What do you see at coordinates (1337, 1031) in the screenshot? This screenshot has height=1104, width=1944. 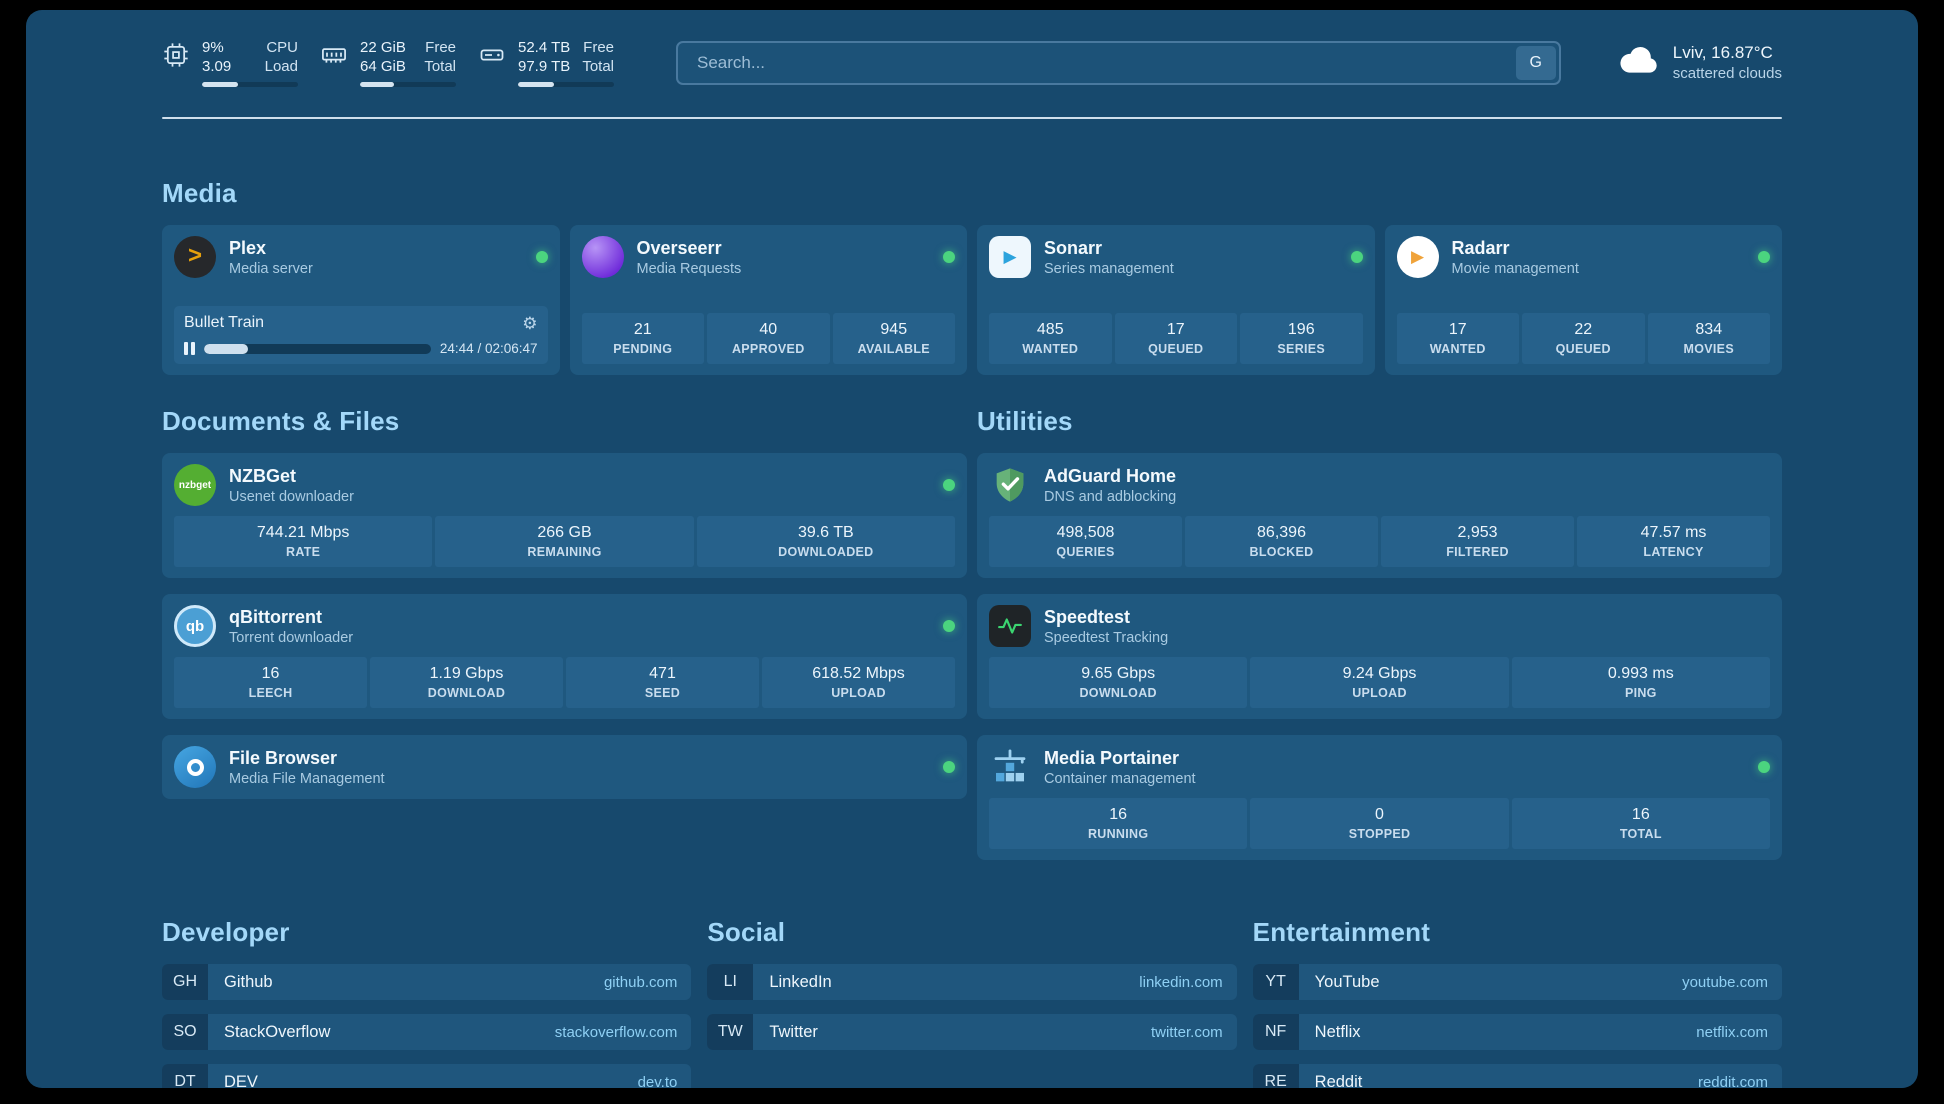 I see `bookmark-name: Netflix` at bounding box center [1337, 1031].